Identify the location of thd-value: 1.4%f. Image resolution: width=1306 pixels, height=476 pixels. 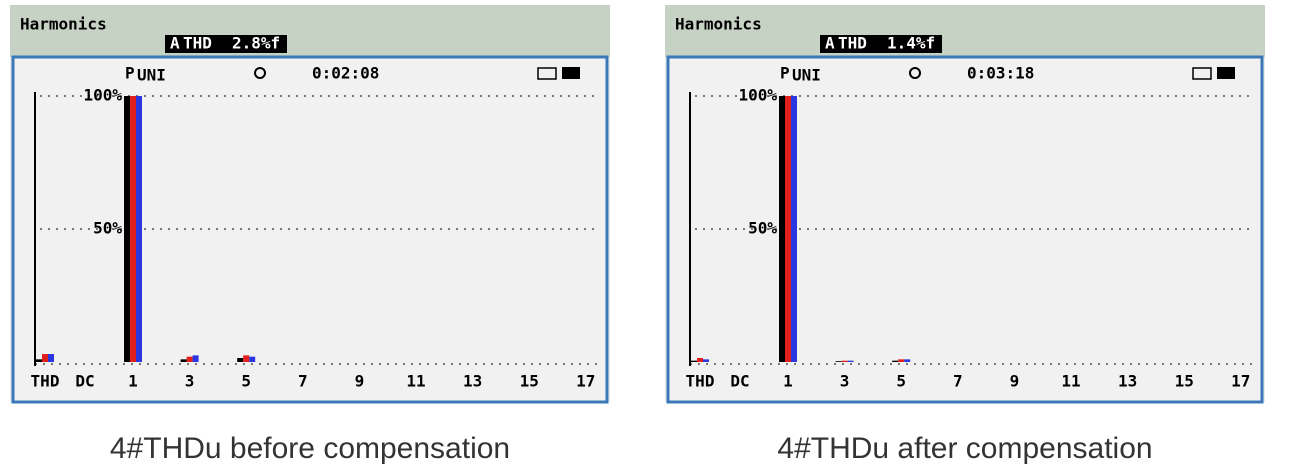
(911, 43).